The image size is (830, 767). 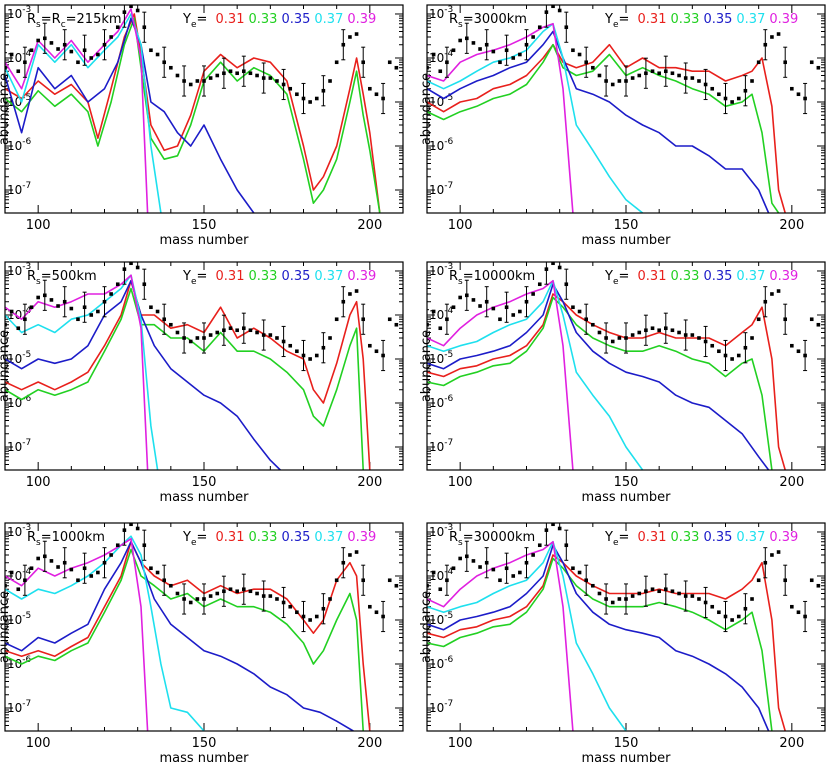 What do you see at coordinates (441, 270) in the screenshot?
I see `y-tick-label: 10⁻³` at bounding box center [441, 270].